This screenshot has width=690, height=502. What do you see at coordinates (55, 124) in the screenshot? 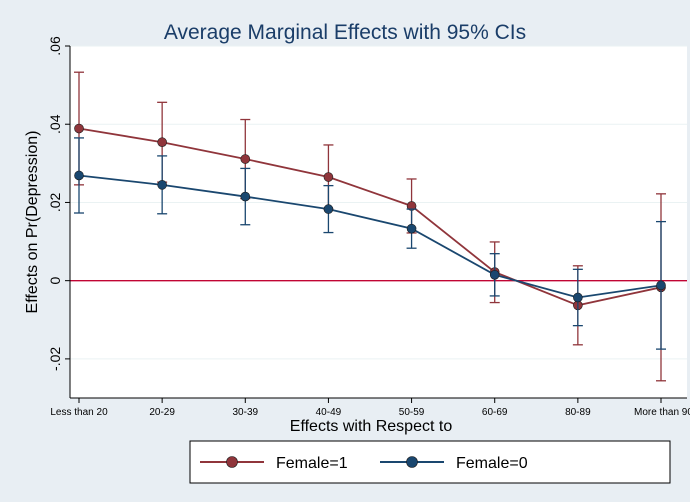
I see `y-tick-label: .04` at bounding box center [55, 124].